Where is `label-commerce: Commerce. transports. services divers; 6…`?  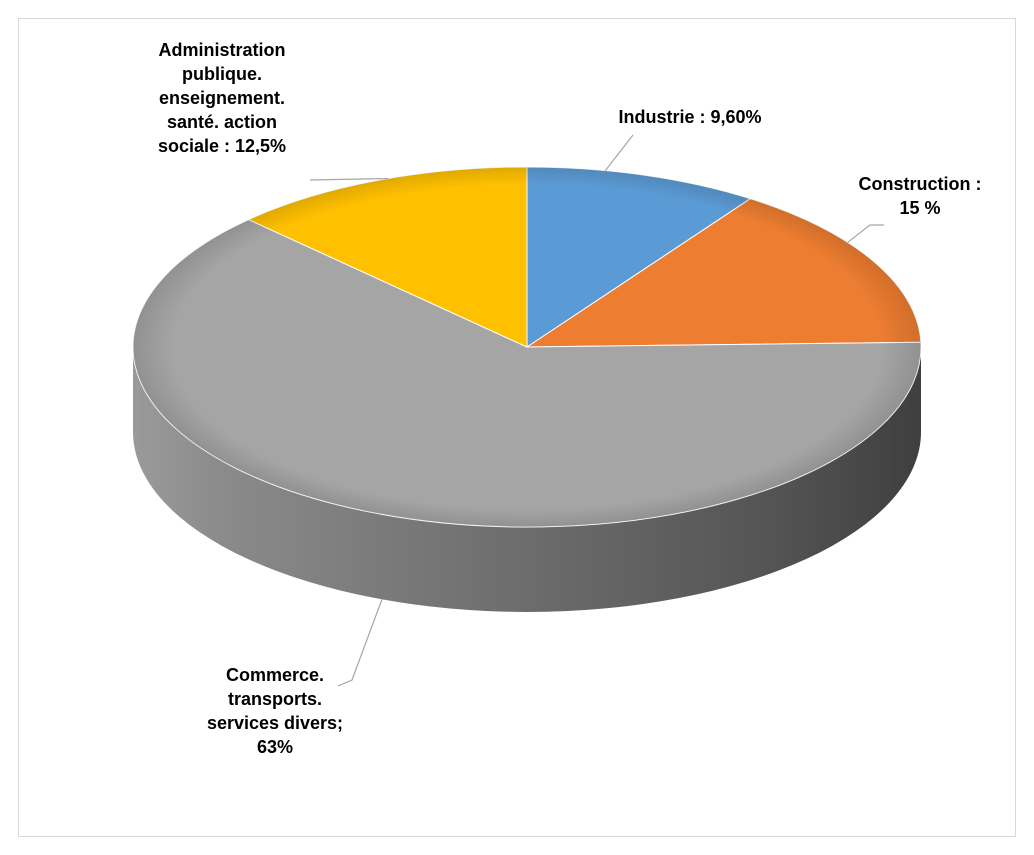 label-commerce: Commerce. transports. services divers; 6… is located at coordinates (275, 711).